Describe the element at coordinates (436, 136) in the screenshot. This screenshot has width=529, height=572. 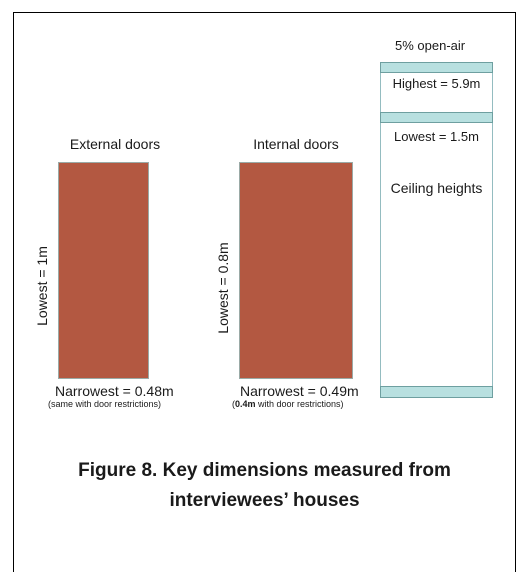
I see `lowest-label: Lowest = 1.5m` at that location.